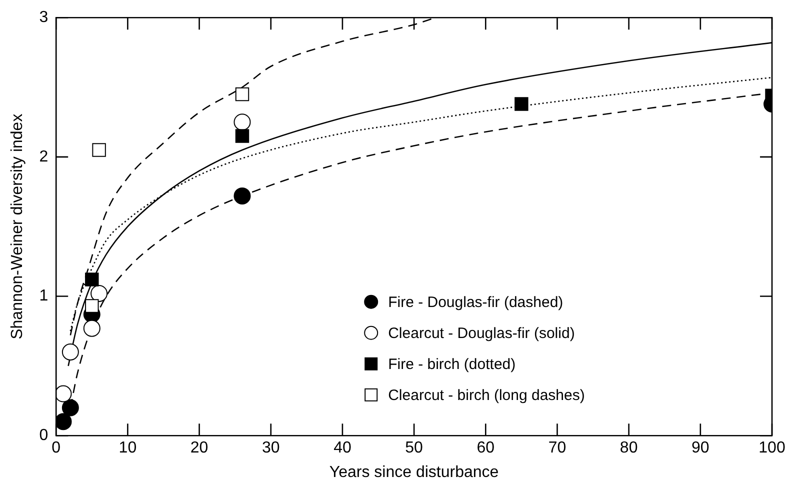 Image resolution: width=789 pixels, height=490 pixels. I want to click on legend-label: Fire - birch (dotted), so click(452, 364).